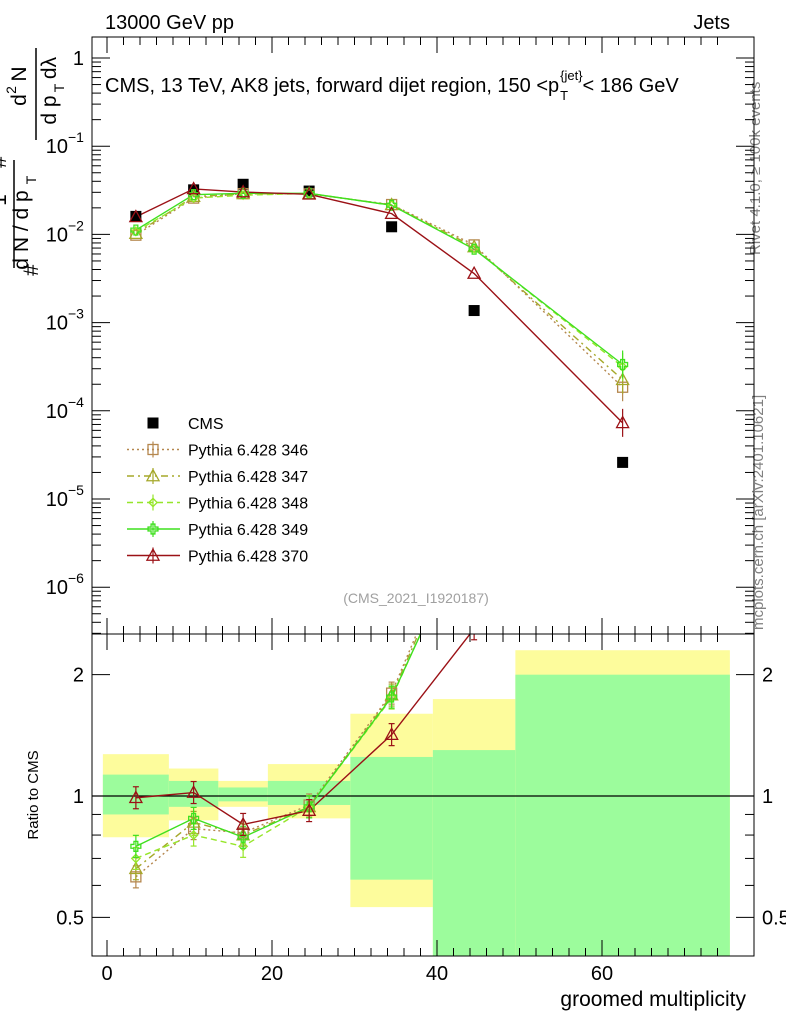  Describe the element at coordinates (437, 974) in the screenshot. I see `bot-xtick-label-2: 40` at that location.